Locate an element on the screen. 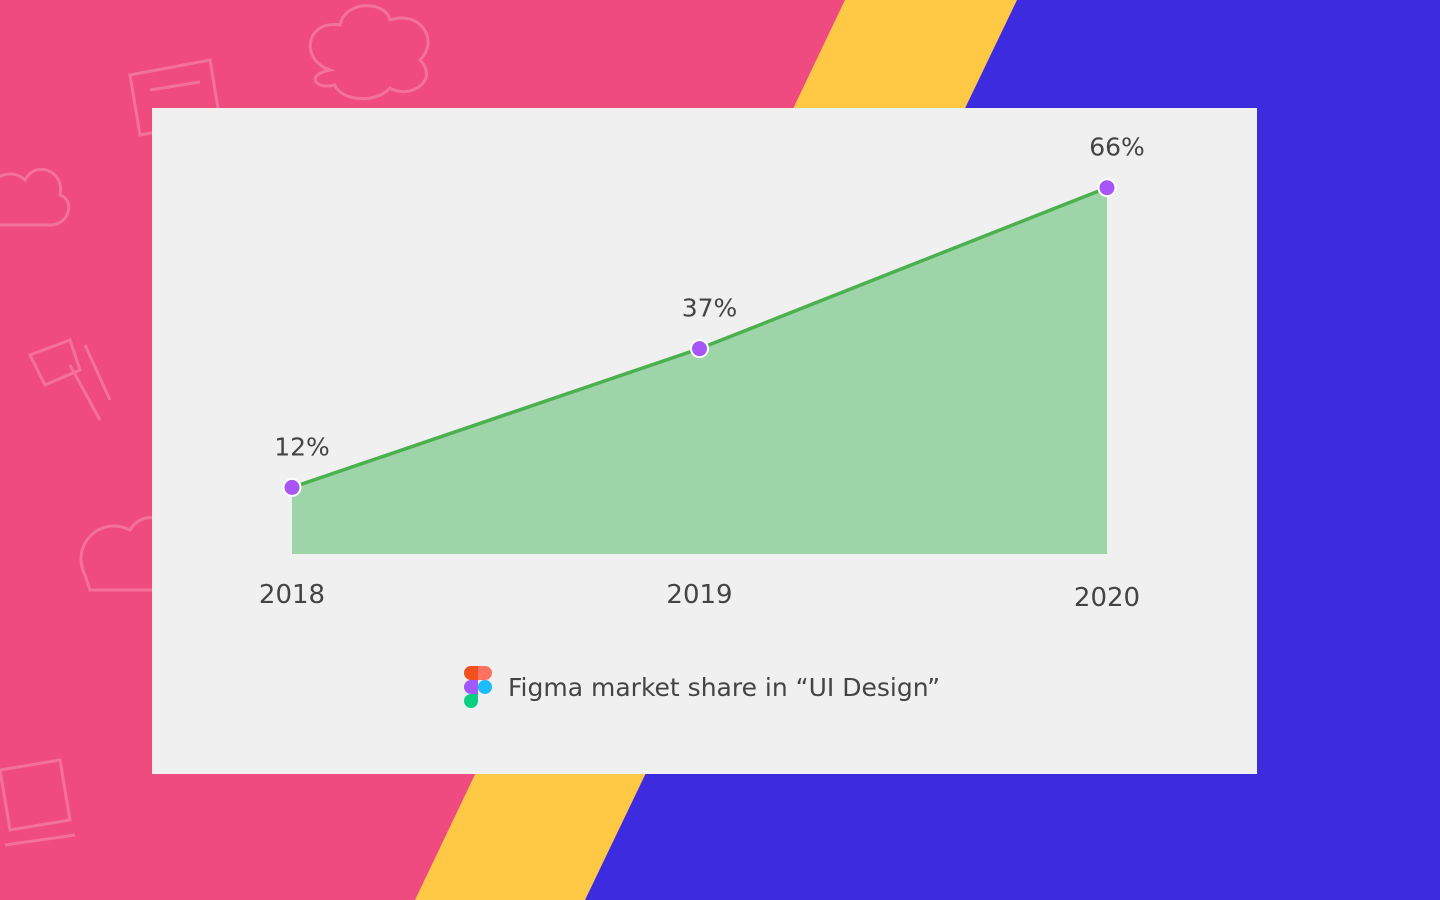  legend-label: Figma market share in “UI Design” is located at coordinates (724, 687).